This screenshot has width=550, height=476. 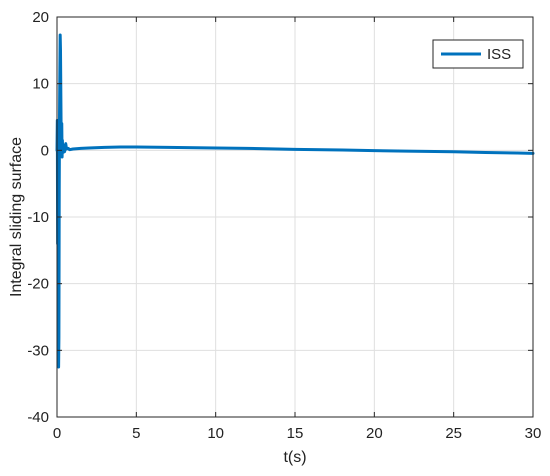 I want to click on y-tick-label: 10, so click(x=40, y=84).